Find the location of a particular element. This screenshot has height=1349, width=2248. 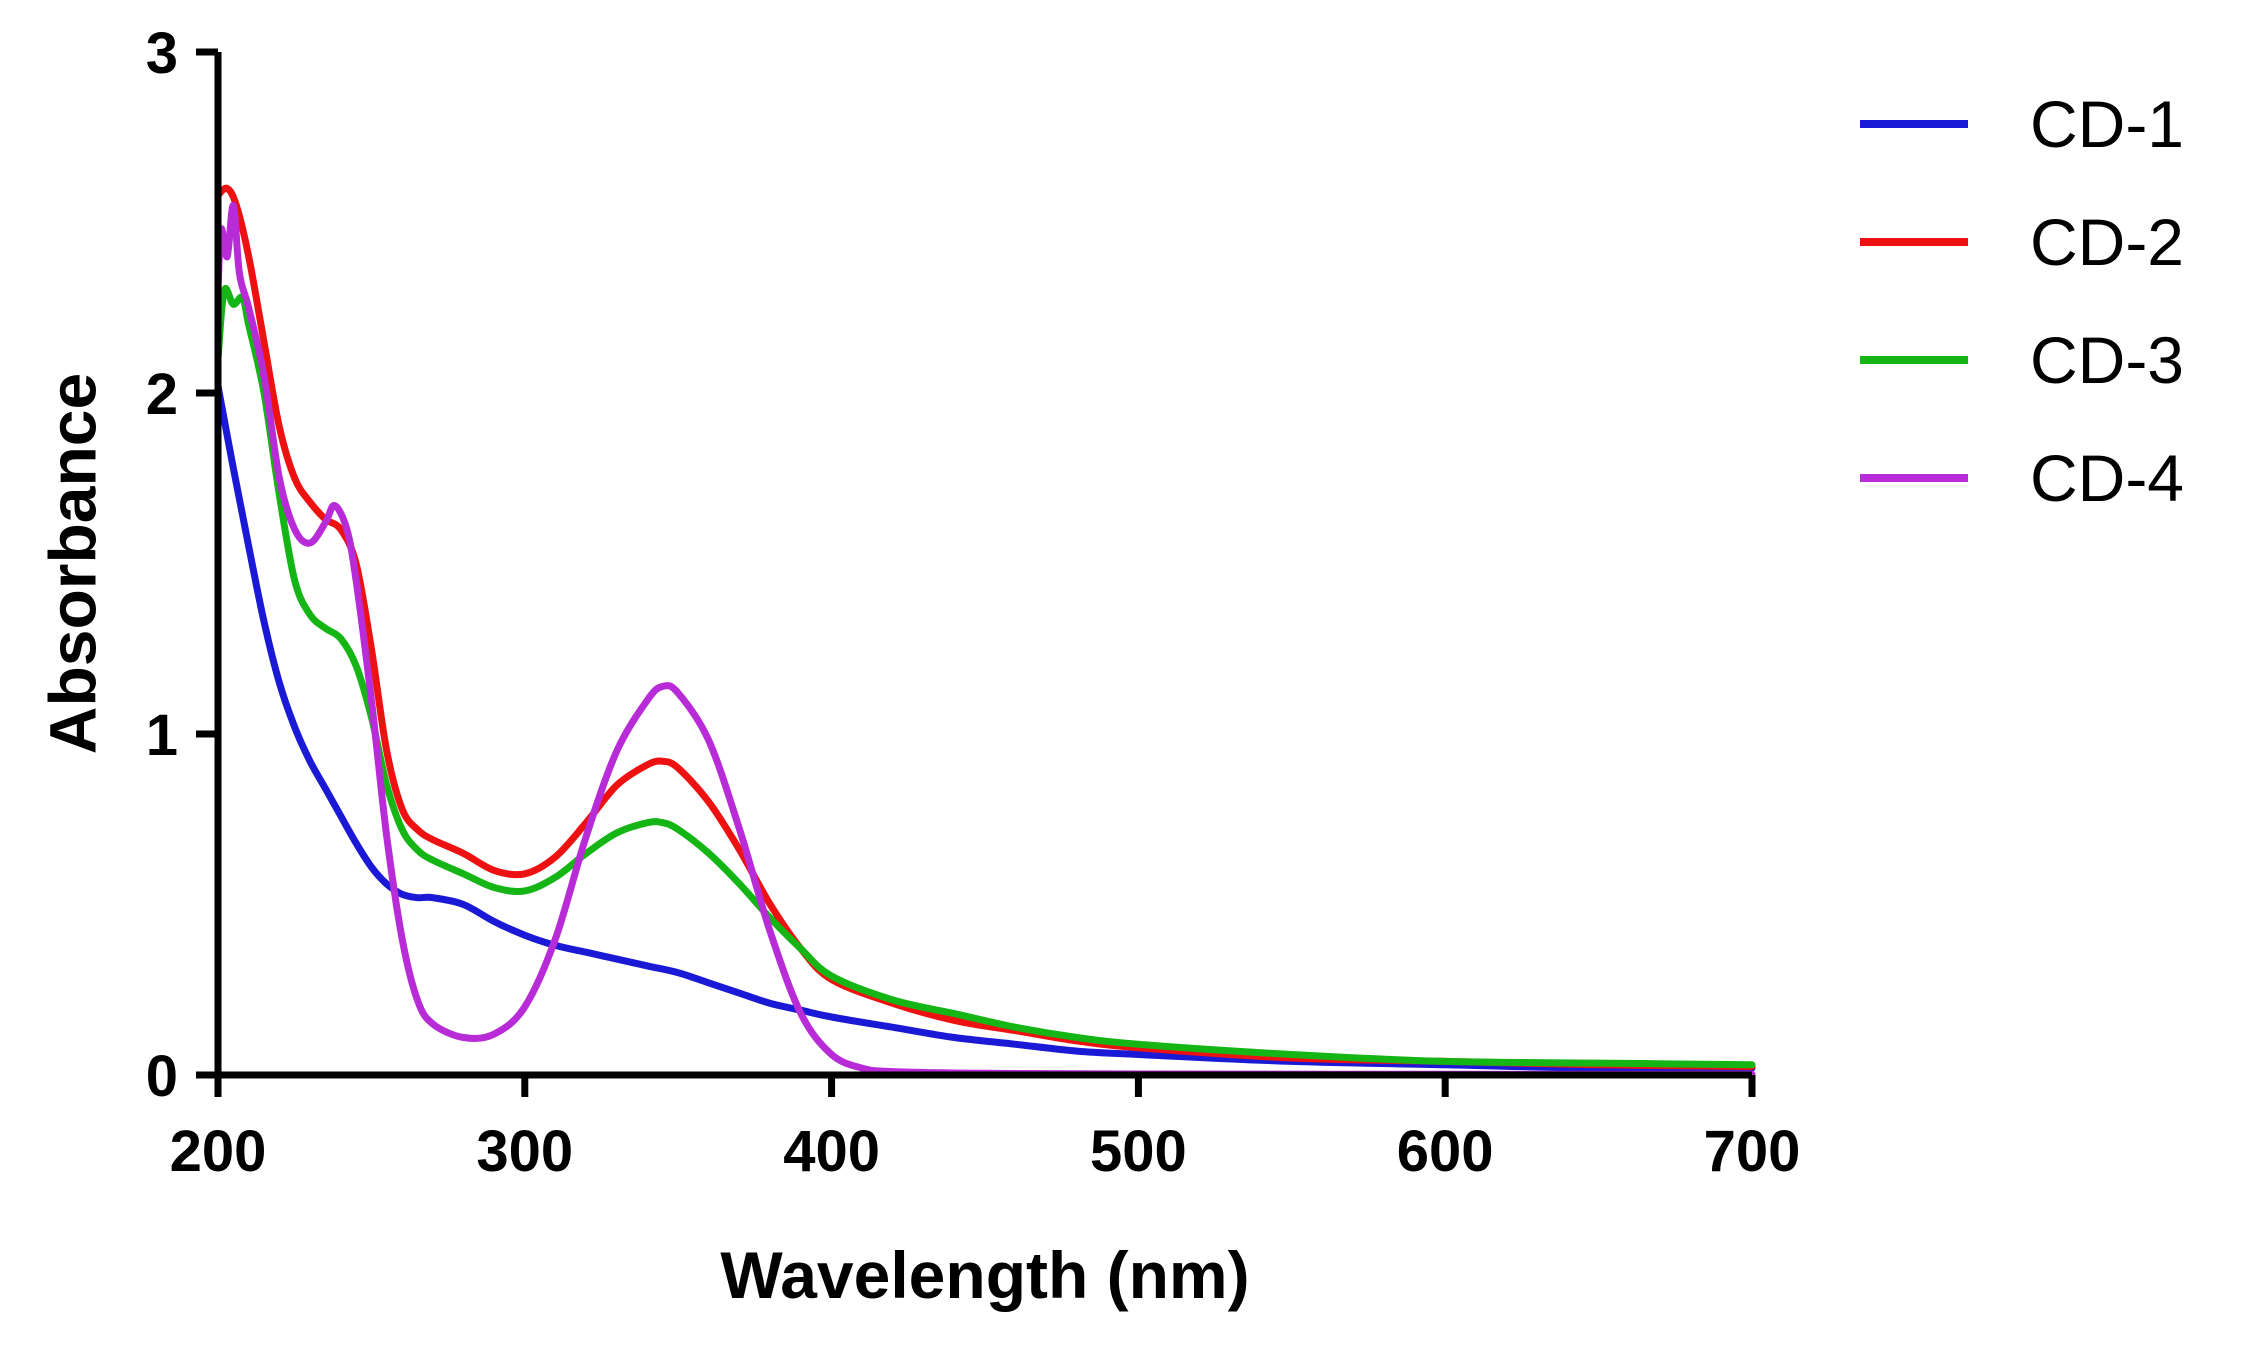

y-tick-label: 2 is located at coordinates (162, 394).